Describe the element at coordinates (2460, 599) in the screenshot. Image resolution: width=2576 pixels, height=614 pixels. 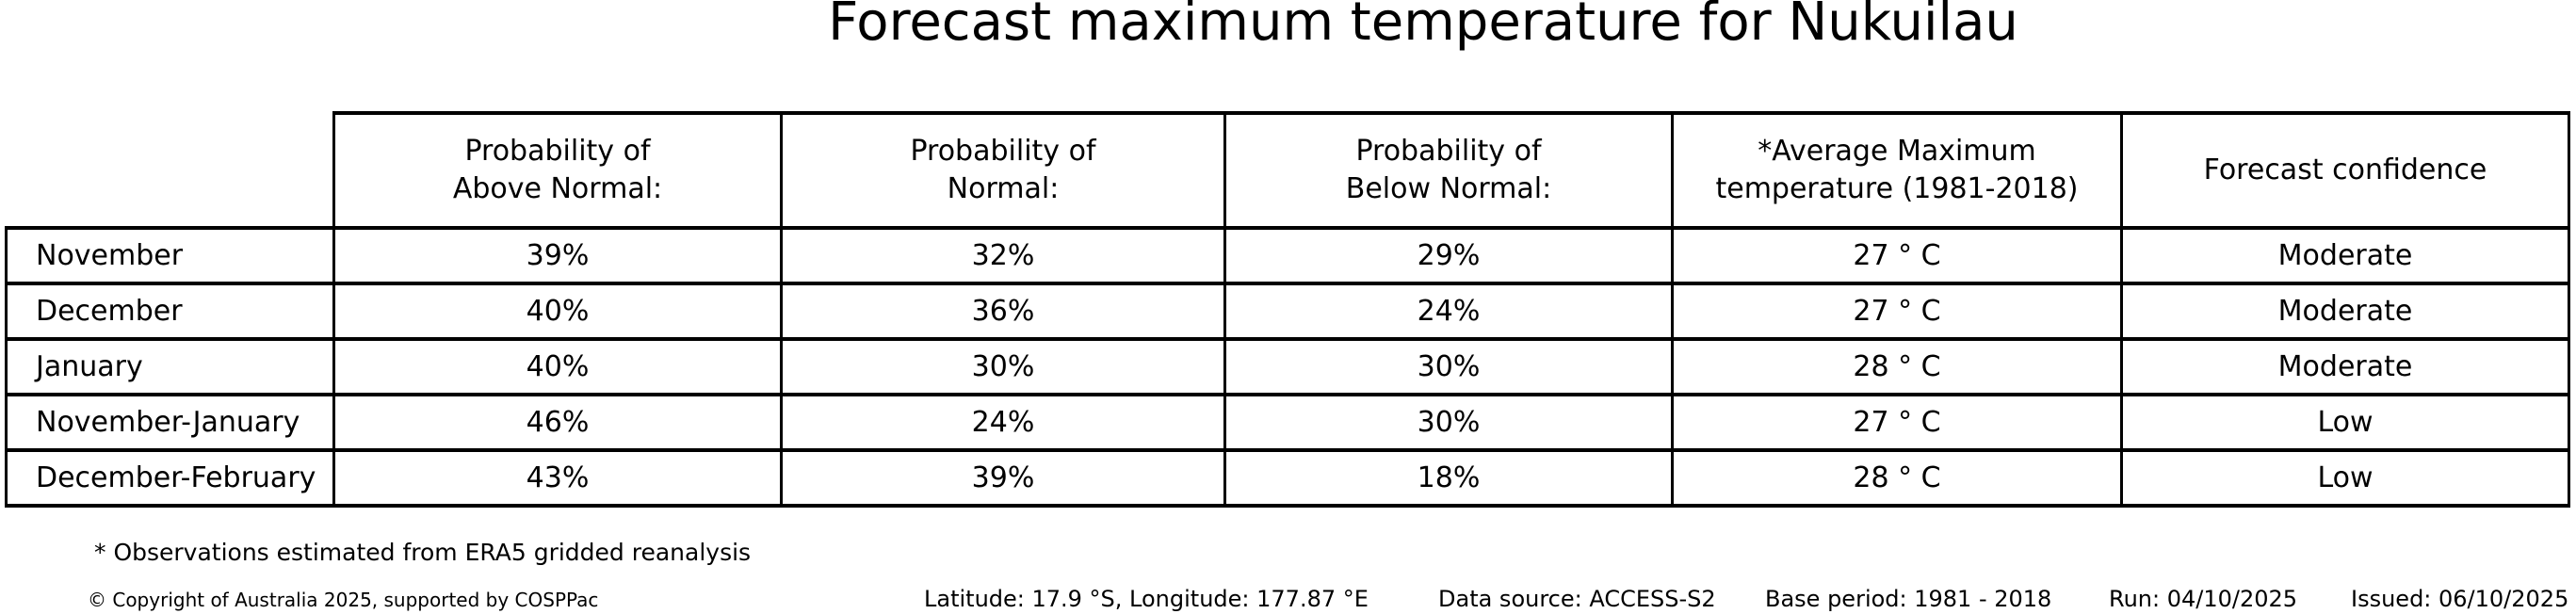
I see `issued-date-text: Issued: 06/10/2025` at that location.